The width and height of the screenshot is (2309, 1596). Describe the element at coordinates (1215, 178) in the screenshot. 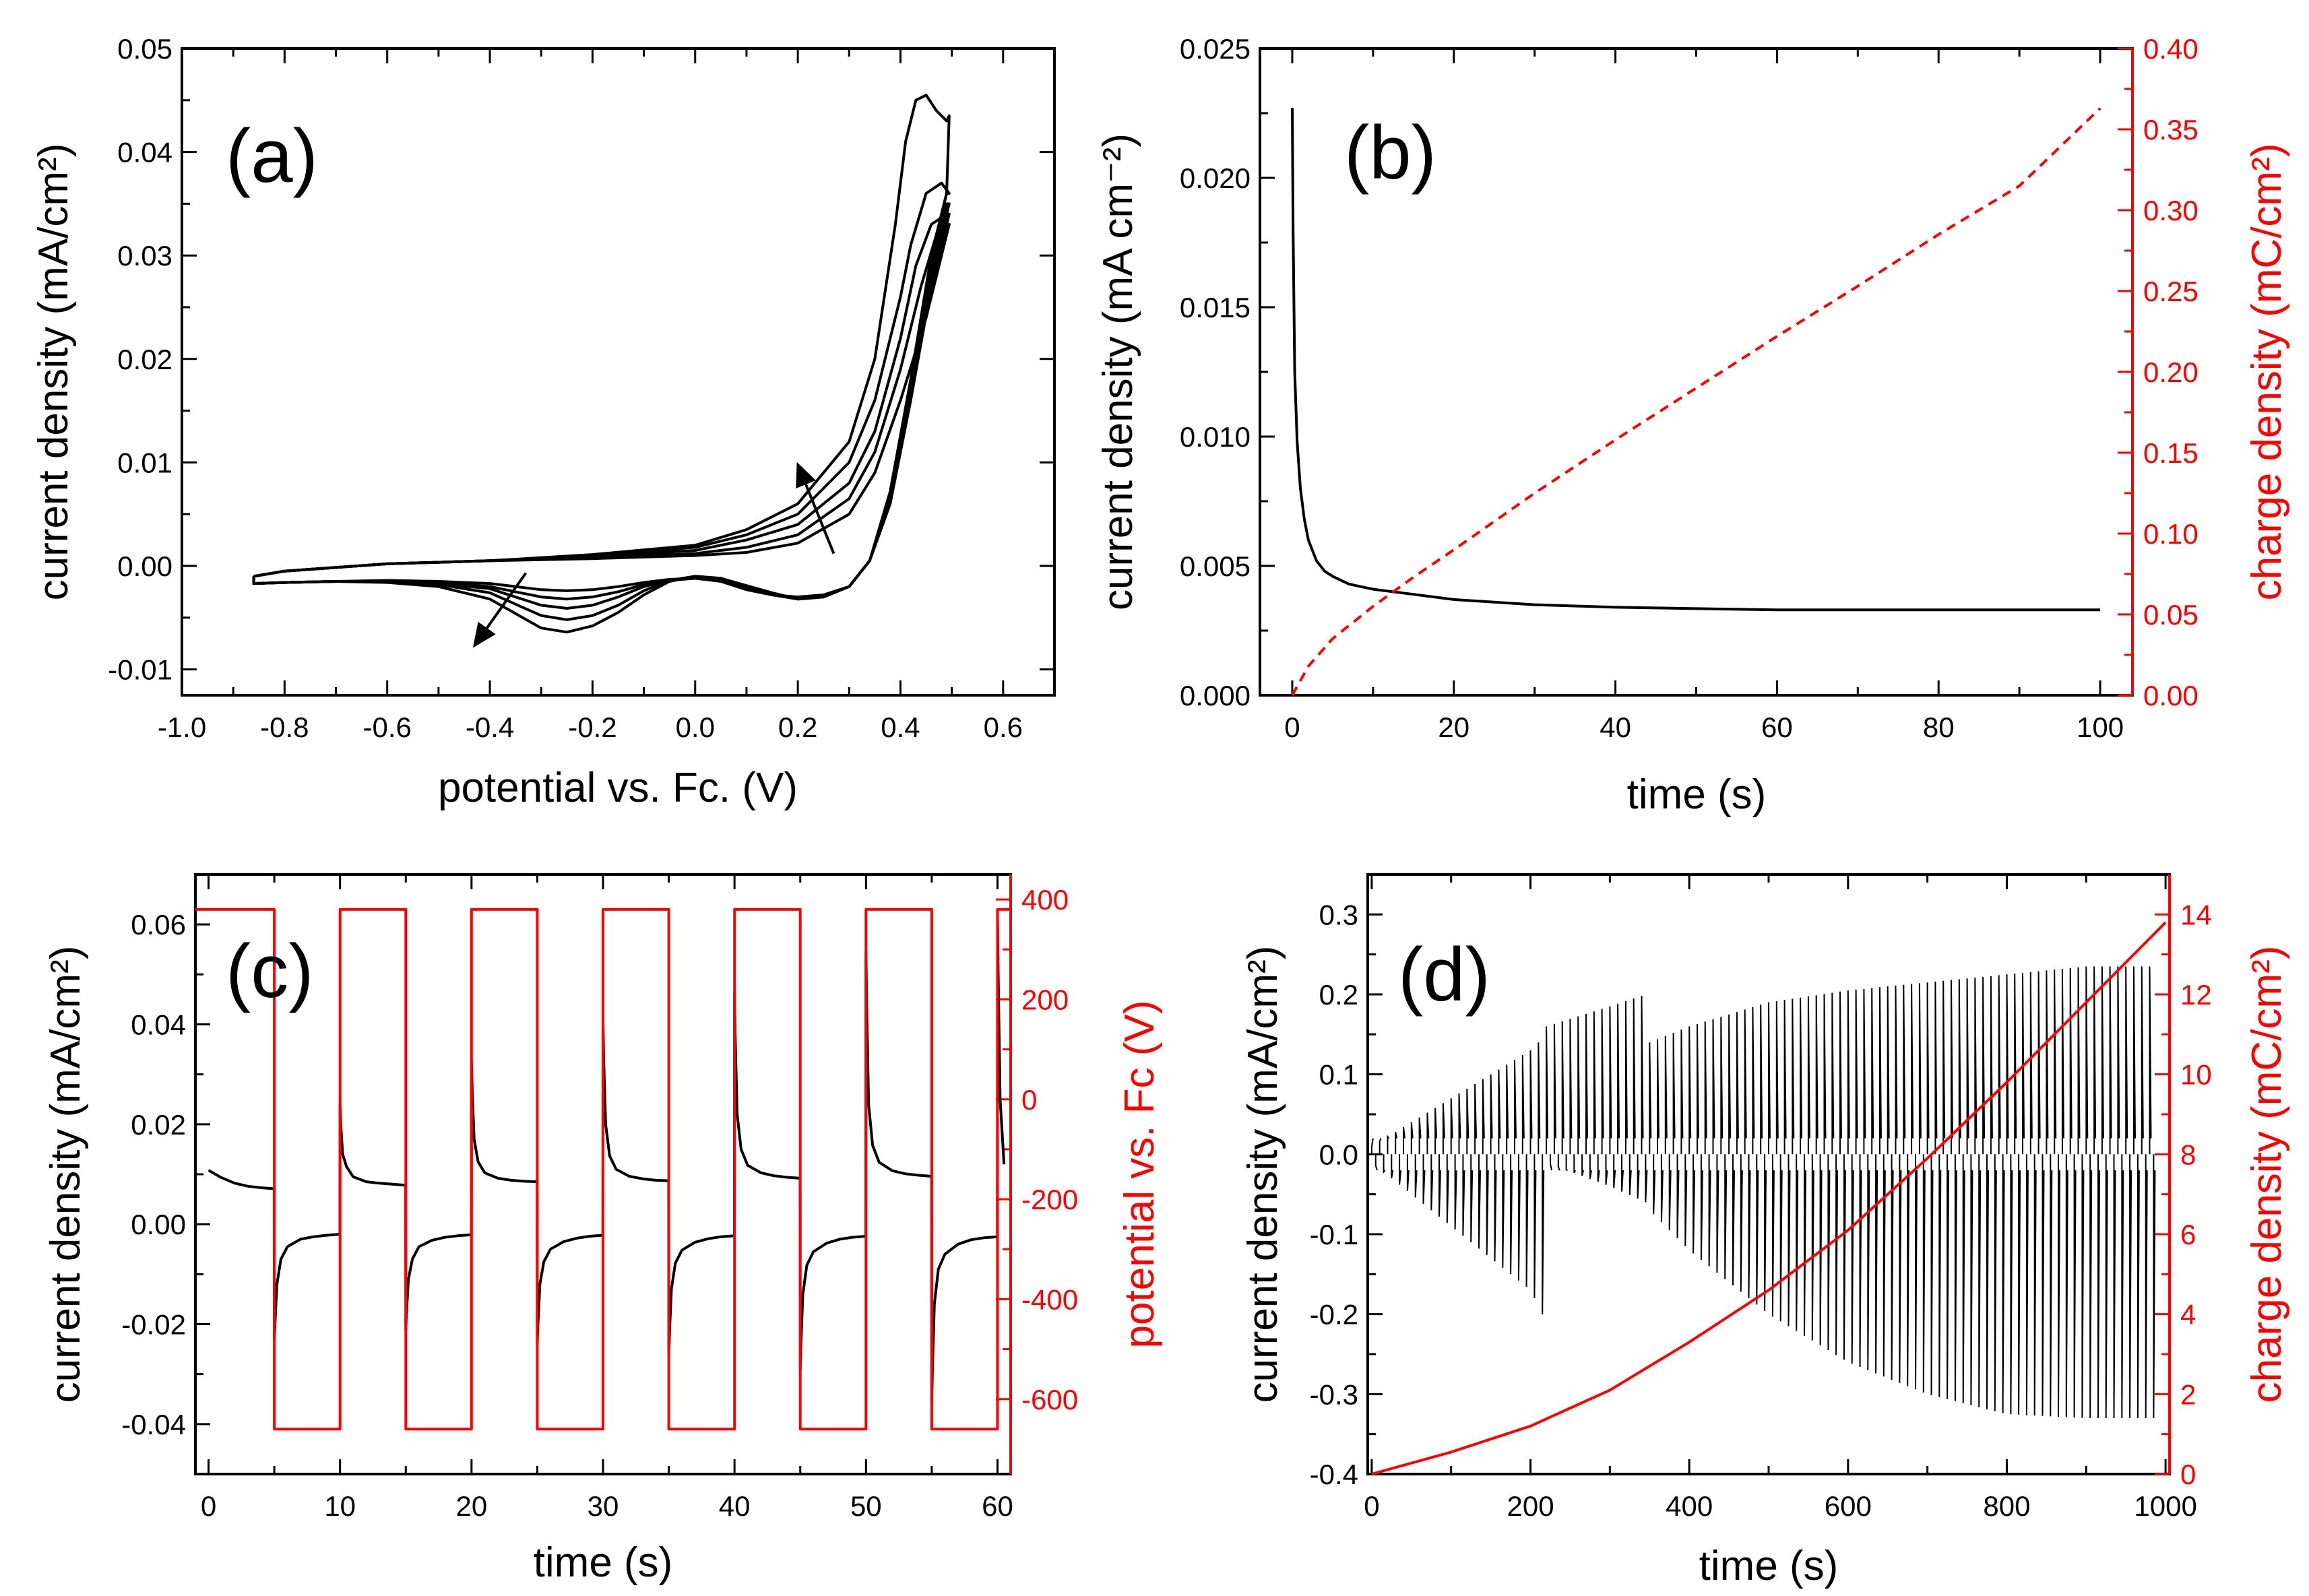

I see `y-tick-label: 0.020` at that location.